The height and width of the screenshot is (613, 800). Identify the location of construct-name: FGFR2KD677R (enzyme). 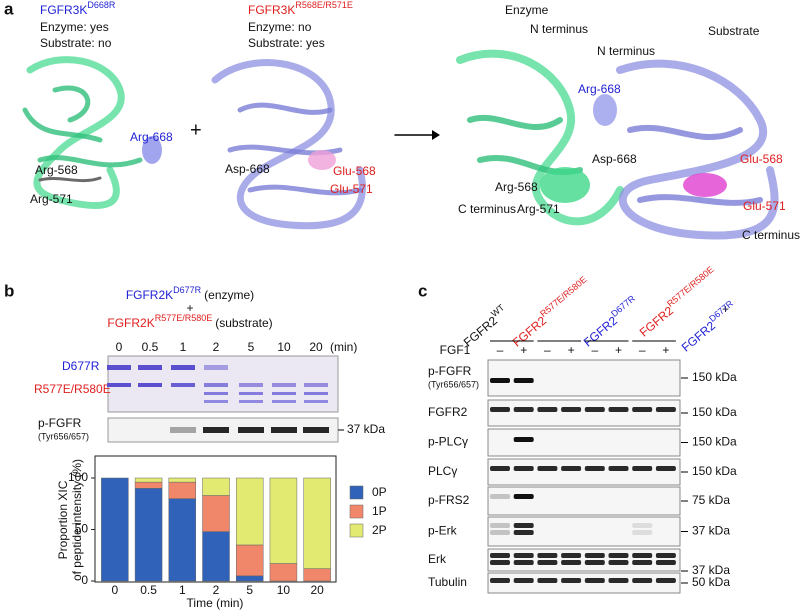
(190, 293).